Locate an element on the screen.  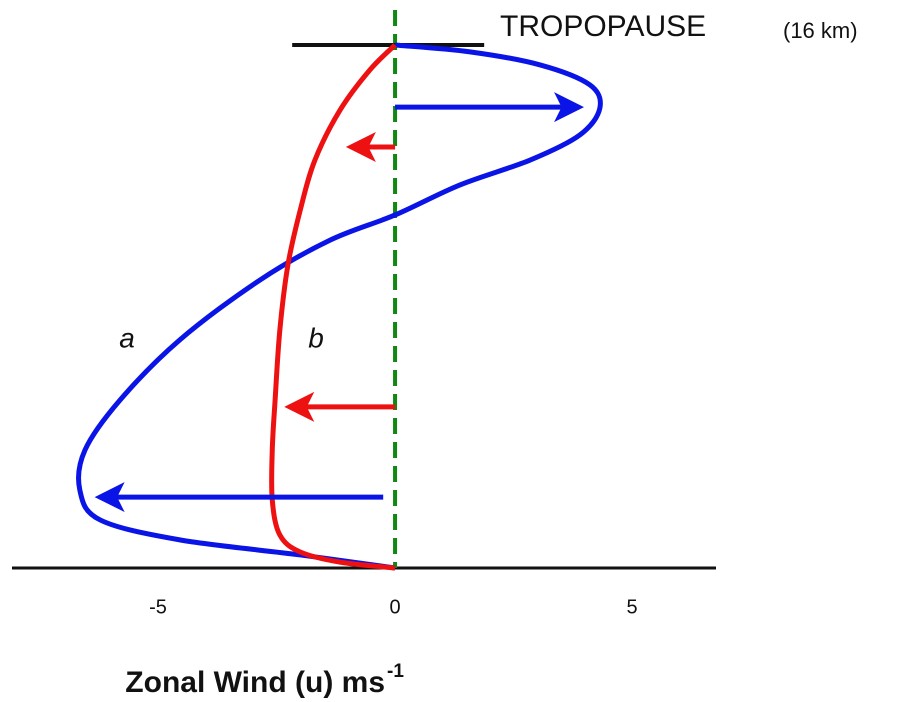
x-tick-label: 0 is located at coordinates (394, 607).